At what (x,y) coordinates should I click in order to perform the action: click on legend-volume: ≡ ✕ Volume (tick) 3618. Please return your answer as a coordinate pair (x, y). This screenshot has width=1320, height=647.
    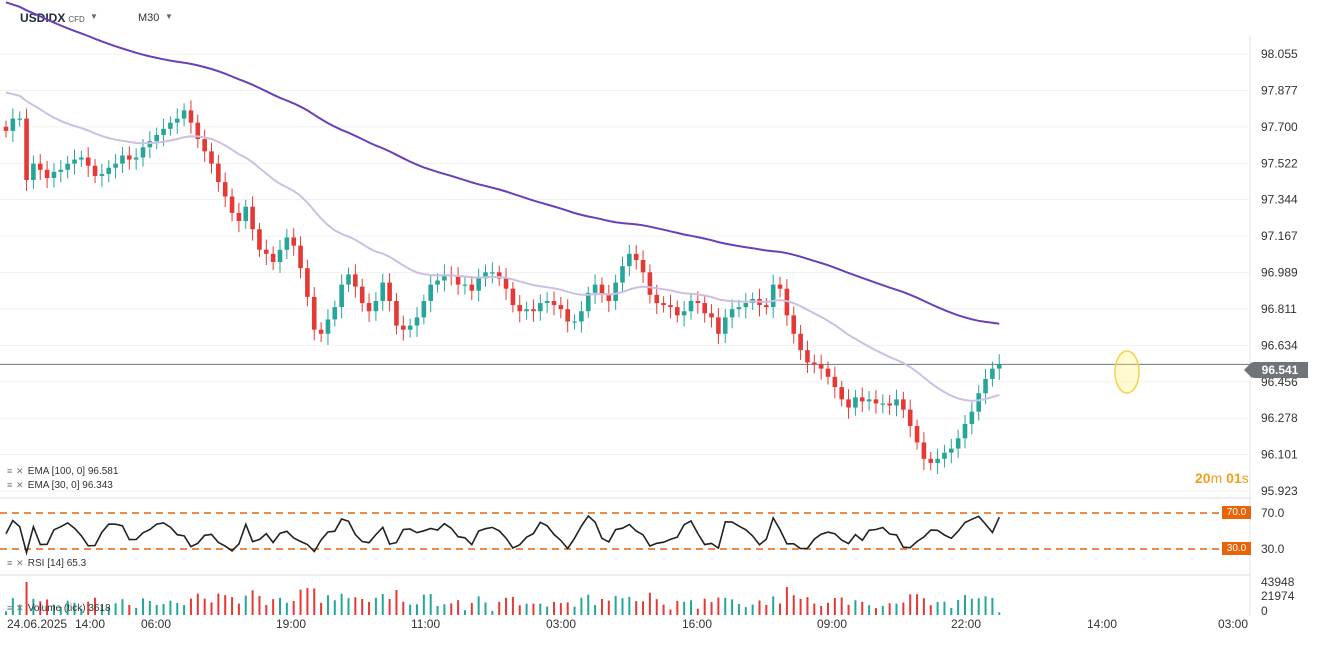
    Looking at the image, I should click on (59, 608).